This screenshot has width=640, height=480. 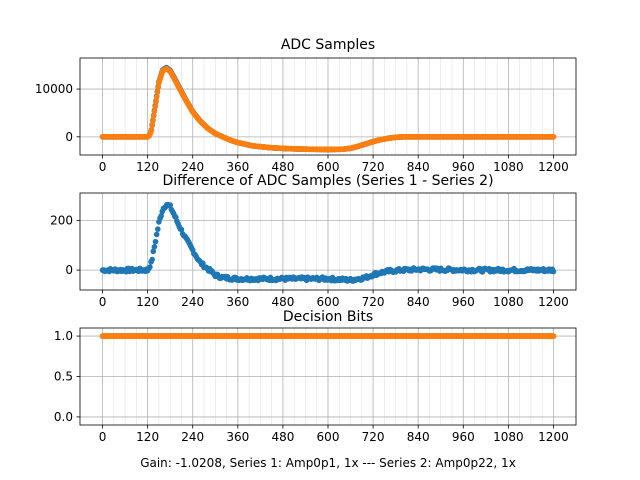 I want to click on panel-title: ADC Samples, so click(x=328, y=45).